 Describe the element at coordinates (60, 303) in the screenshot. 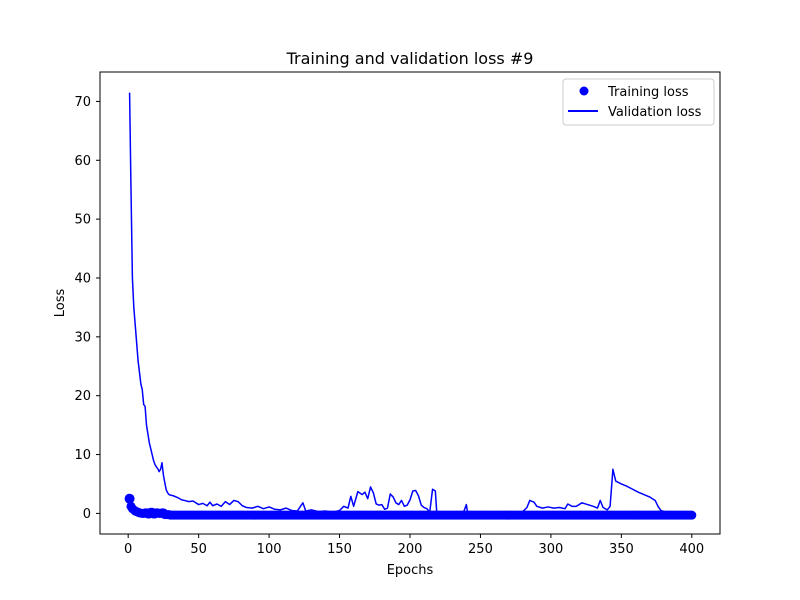

I see `y-axis-label: Loss` at that location.